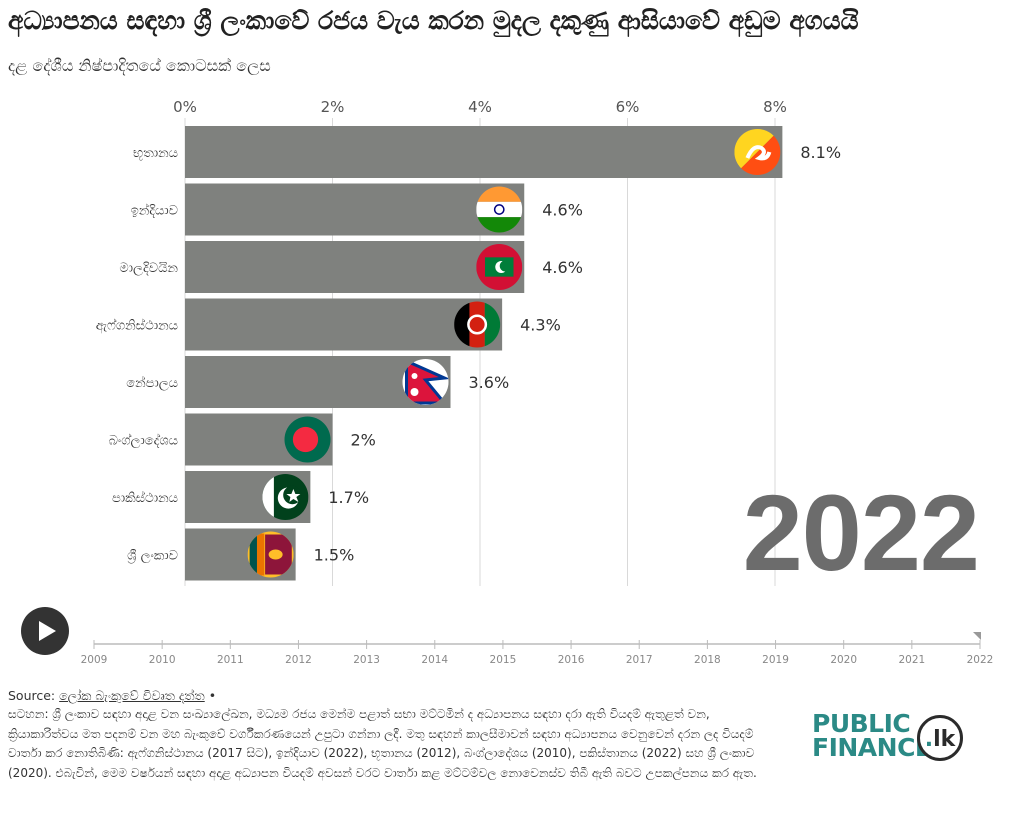 Image resolution: width=1017 pixels, height=817 pixels. What do you see at coordinates (155, 153) in the screenshot?
I see `category-label: භූතානය` at bounding box center [155, 153].